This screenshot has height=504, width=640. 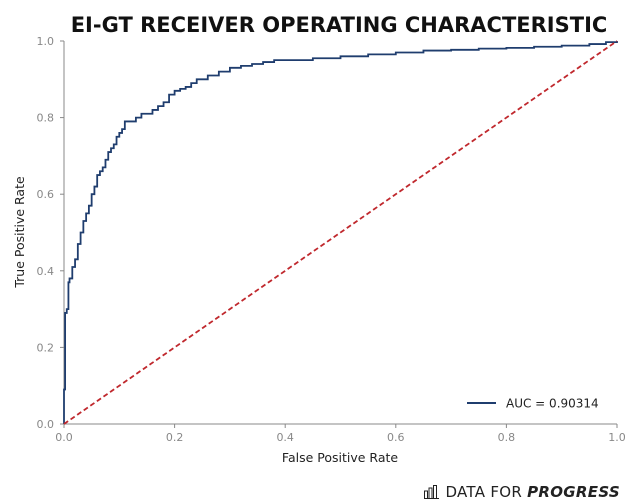 What do you see at coordinates (552, 404) in the screenshot?
I see `legend-label: AUC = 0.90314` at bounding box center [552, 404].